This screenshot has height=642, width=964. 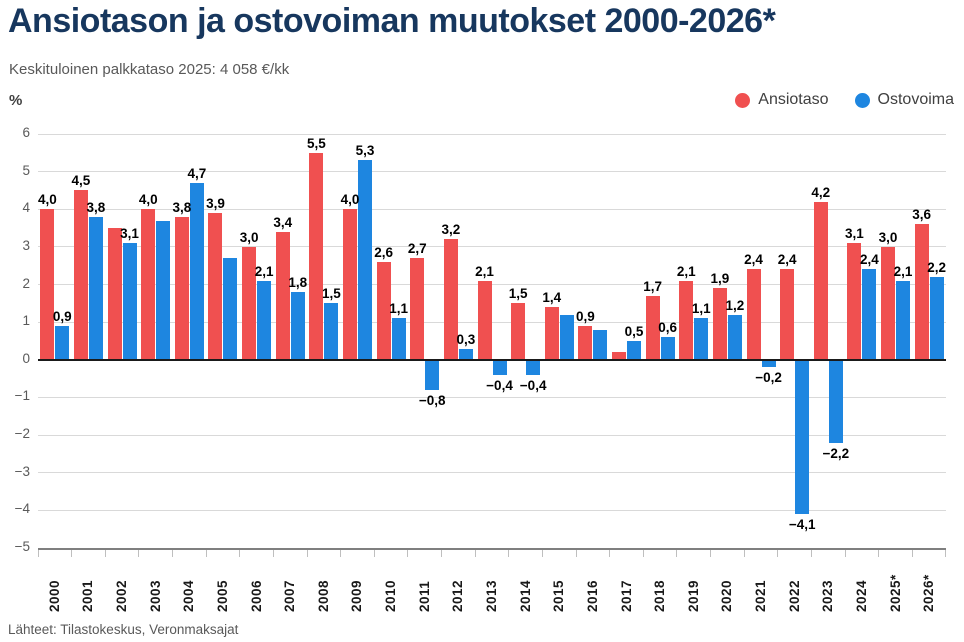 I want to click on bar-value-label: 4,7, so click(x=197, y=173).